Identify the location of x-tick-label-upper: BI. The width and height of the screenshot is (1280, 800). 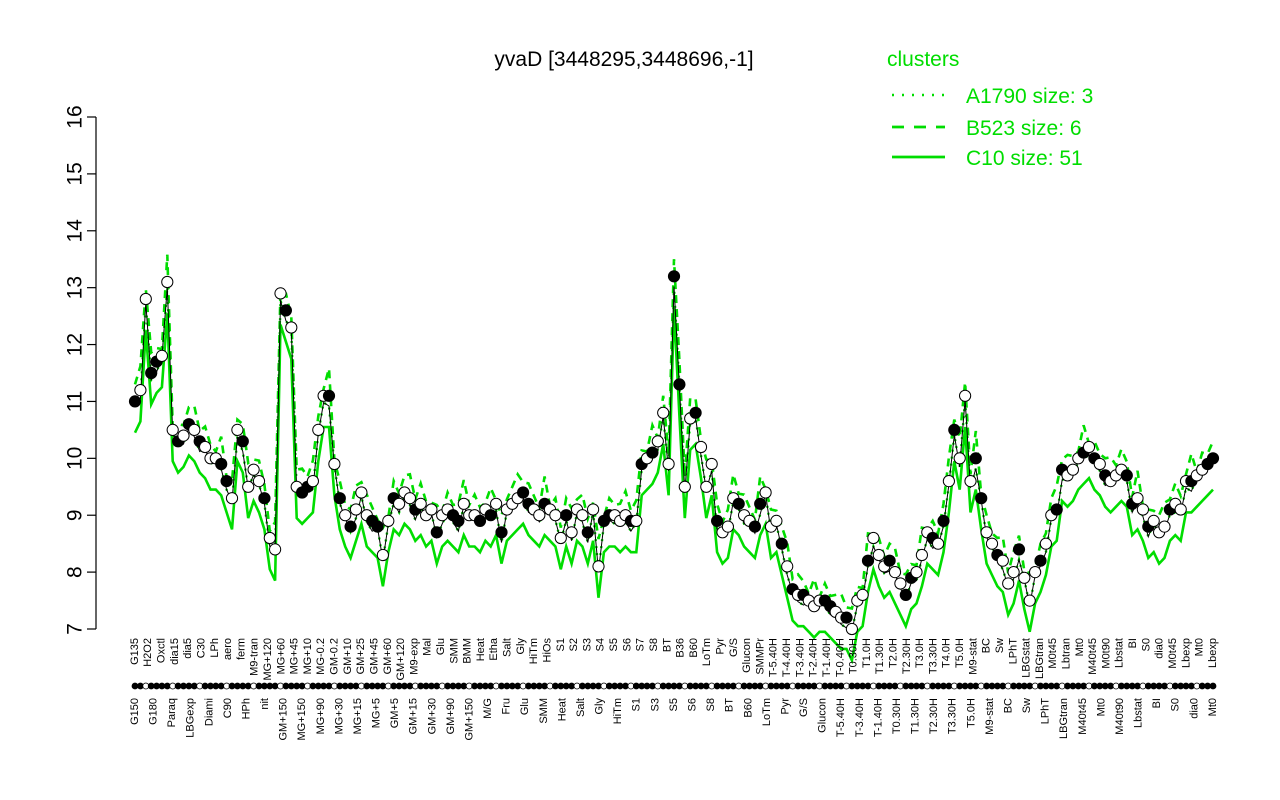
(1133, 643).